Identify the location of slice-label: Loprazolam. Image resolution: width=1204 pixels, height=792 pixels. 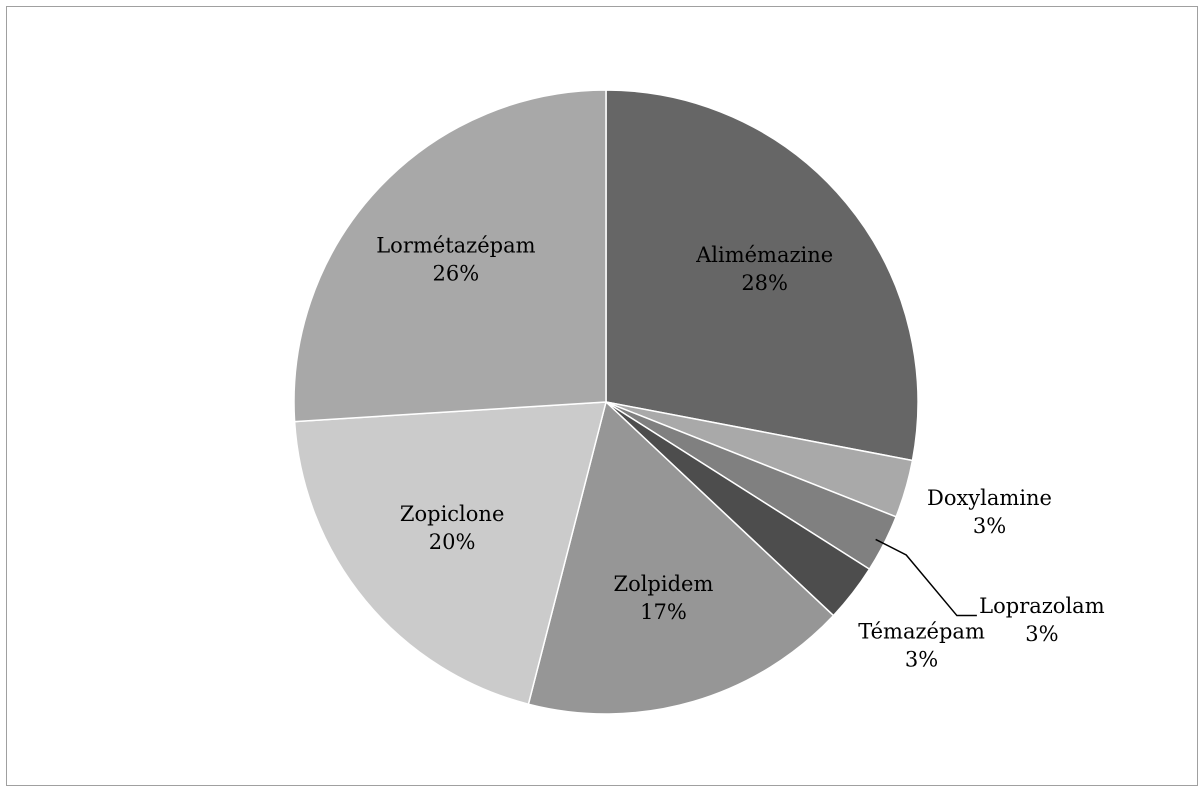
(1042, 606).